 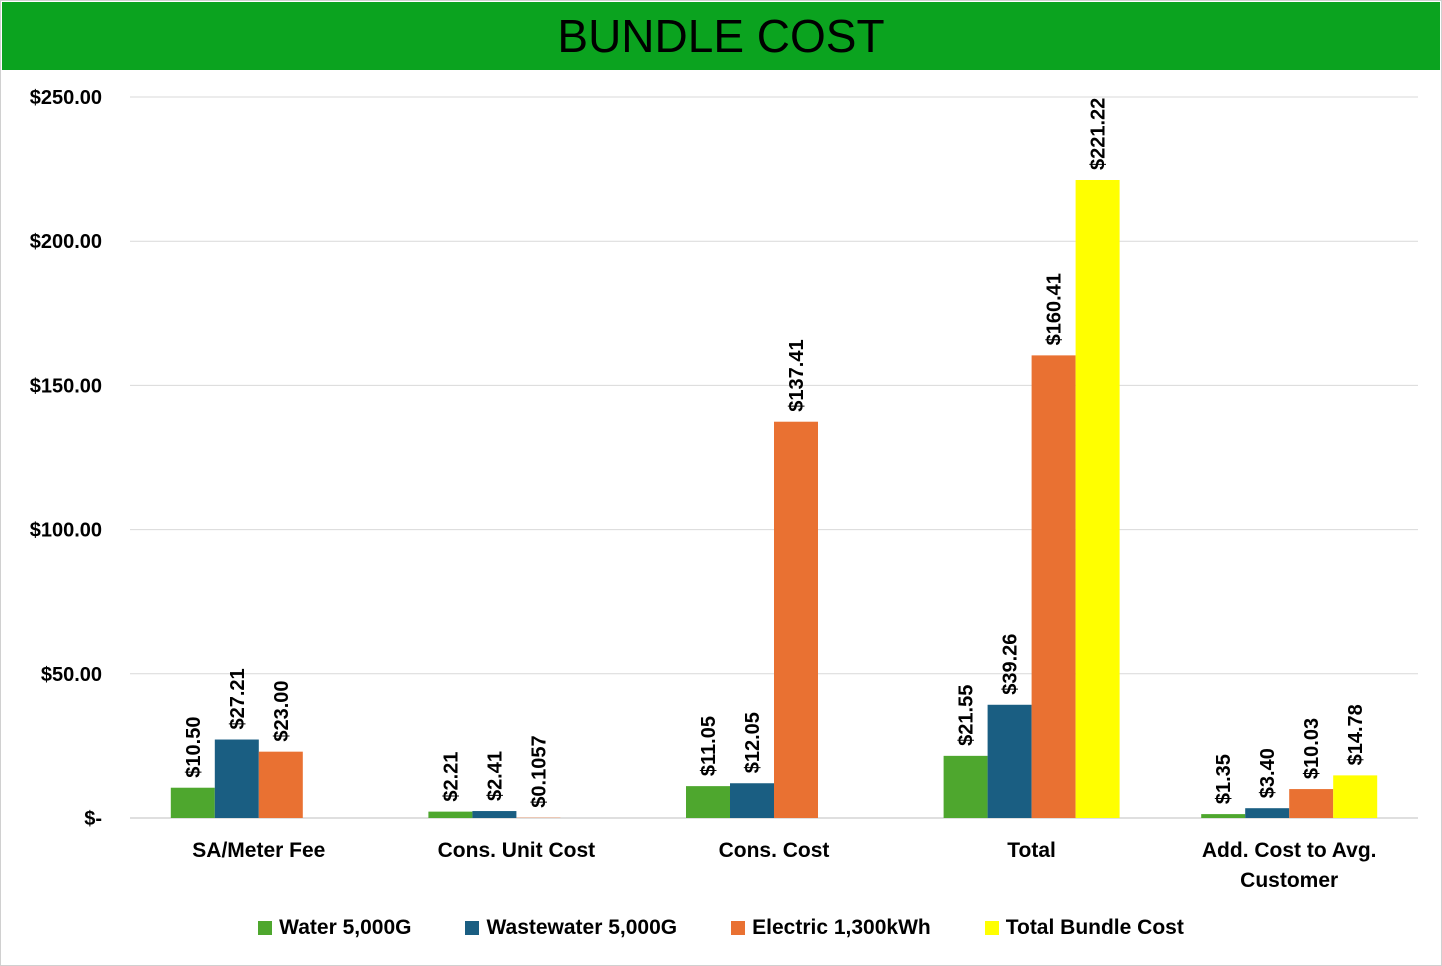 I want to click on legend-item: Wastewater 5,000G, so click(x=571, y=928).